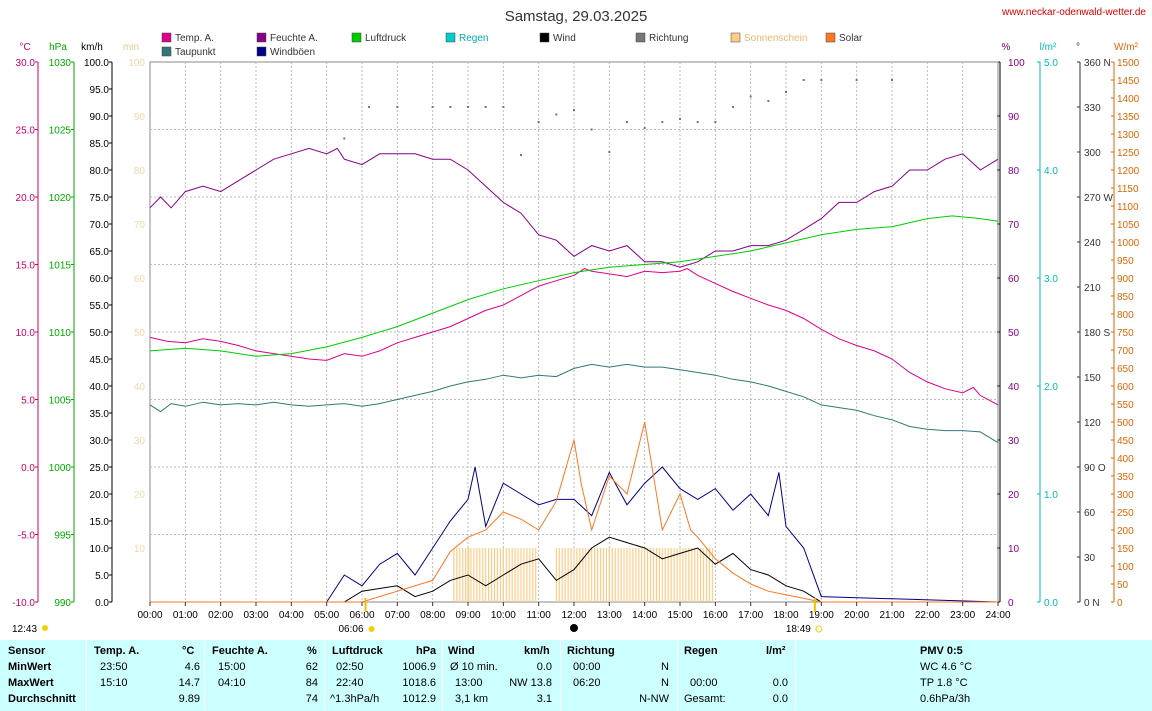 This screenshot has height=711, width=1152. What do you see at coordinates (100, 279) in the screenshot?
I see `tick-label: 60.0` at bounding box center [100, 279].